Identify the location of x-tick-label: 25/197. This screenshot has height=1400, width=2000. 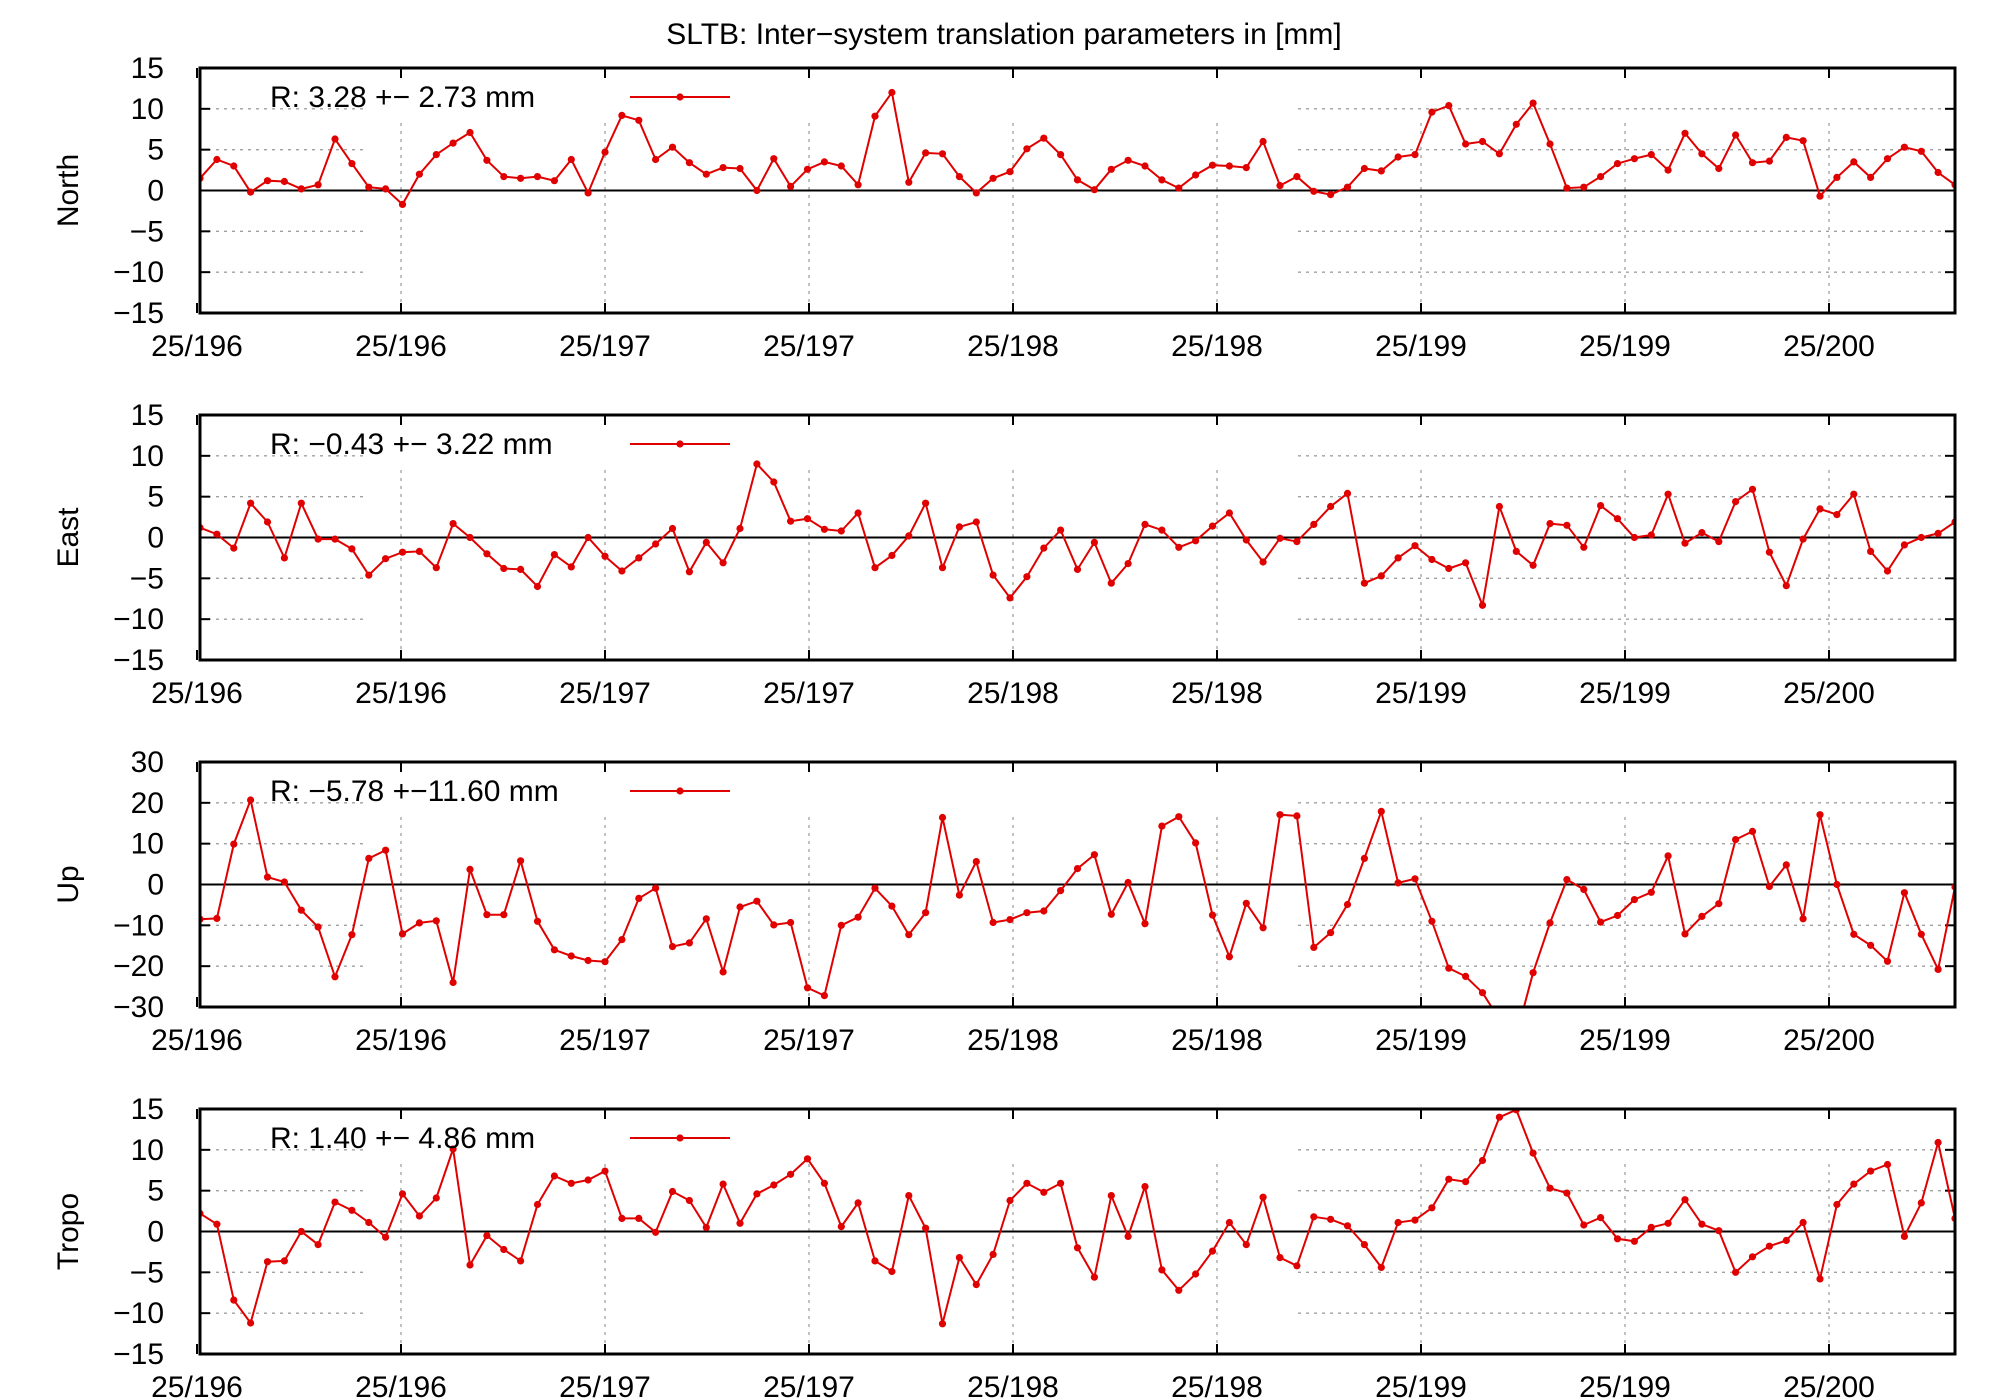
(605, 1385).